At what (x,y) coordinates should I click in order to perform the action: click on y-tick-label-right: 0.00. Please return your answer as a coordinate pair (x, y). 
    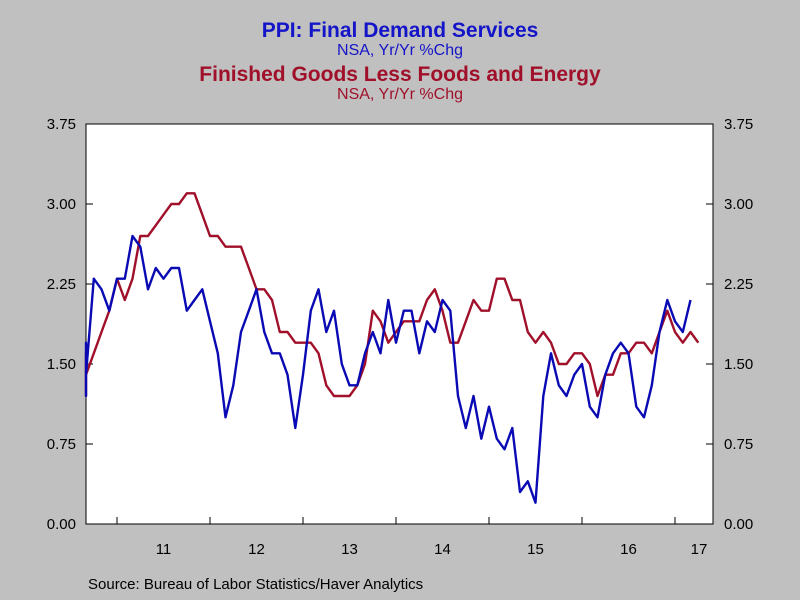
    Looking at the image, I should click on (738, 524).